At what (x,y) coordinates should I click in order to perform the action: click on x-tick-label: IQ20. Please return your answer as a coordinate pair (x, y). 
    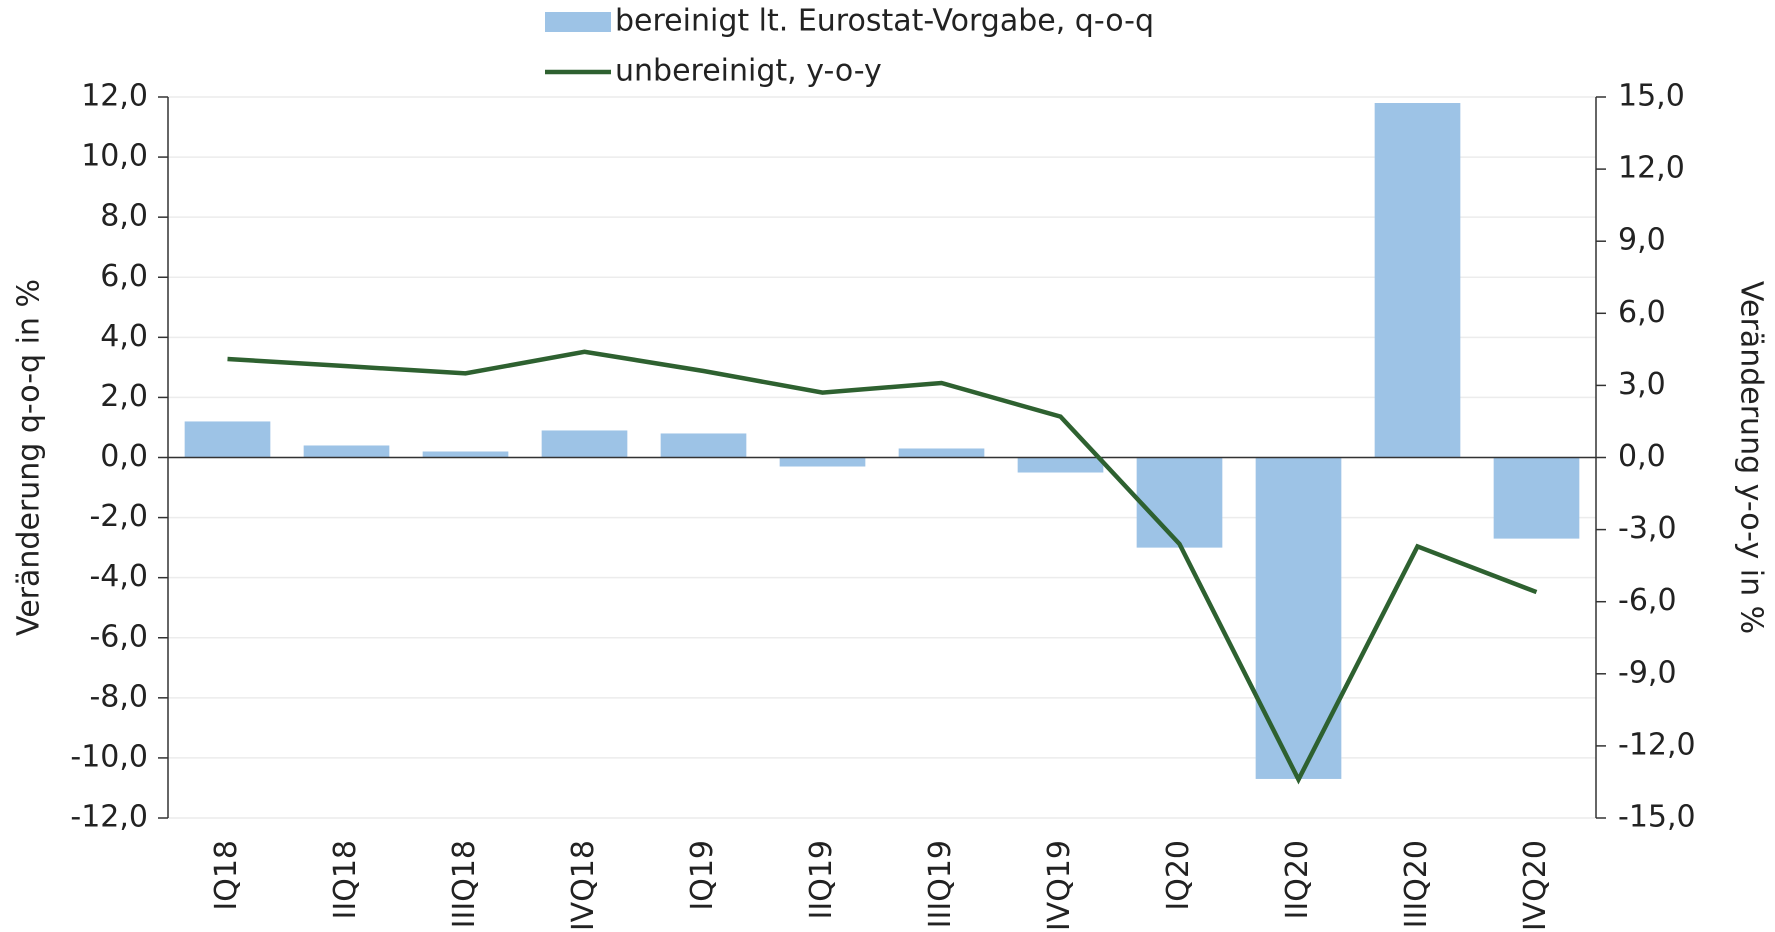
    Looking at the image, I should click on (1178, 875).